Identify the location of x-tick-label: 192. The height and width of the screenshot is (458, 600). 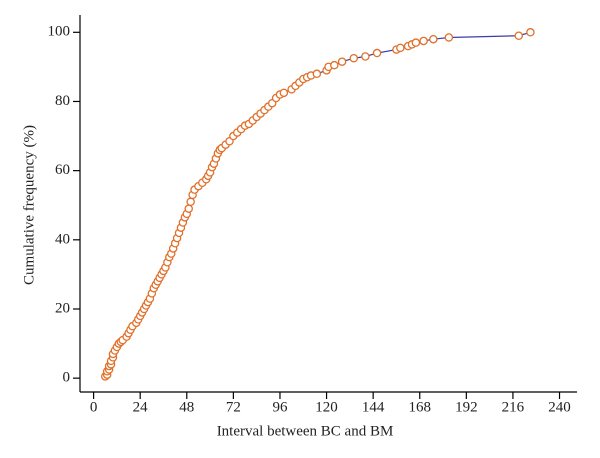
(466, 407).